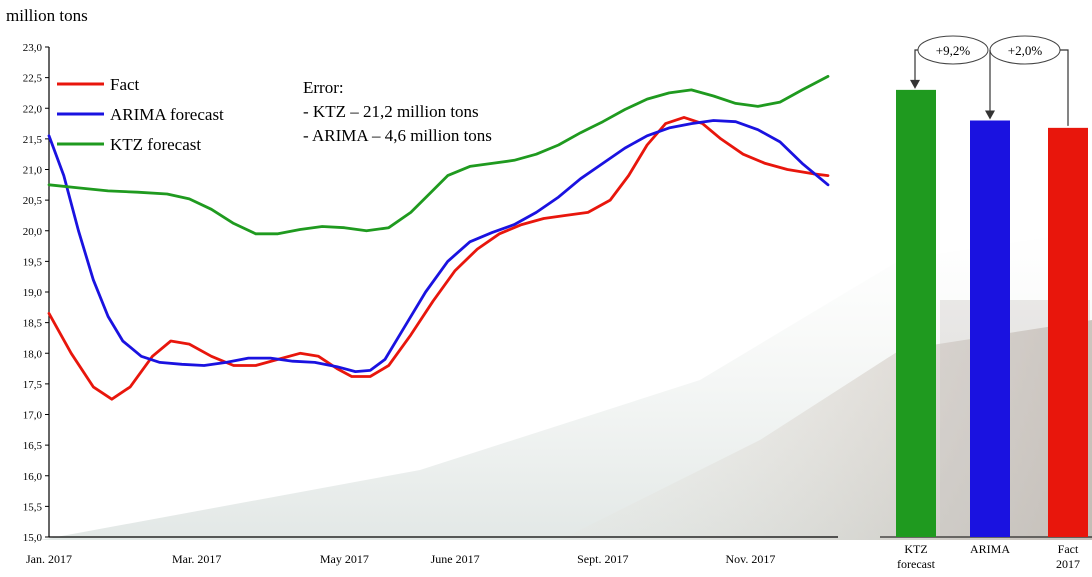 The image size is (1092, 577). What do you see at coordinates (751, 559) in the screenshot?
I see `x-tick-label: Nov. 2017` at bounding box center [751, 559].